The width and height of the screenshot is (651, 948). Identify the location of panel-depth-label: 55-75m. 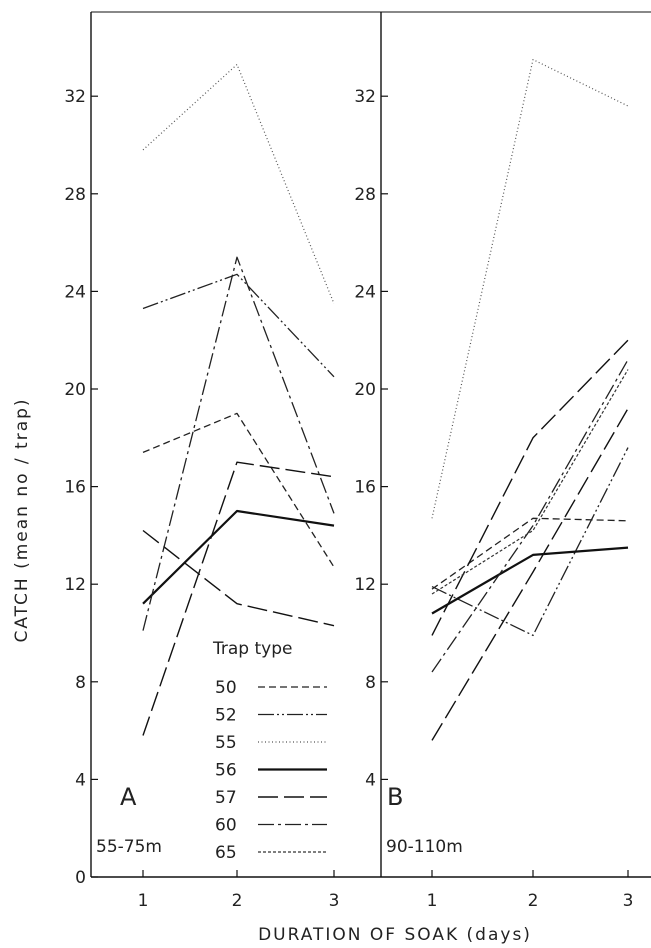
(129, 847).